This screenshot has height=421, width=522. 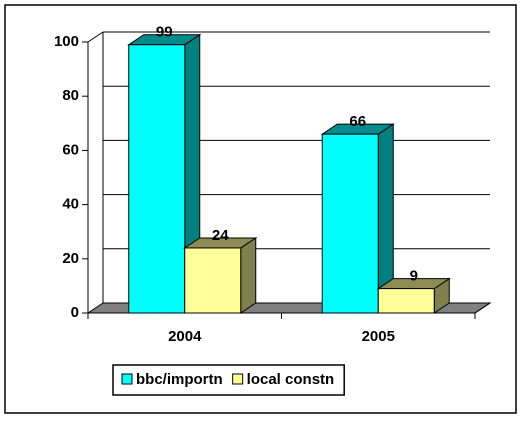 What do you see at coordinates (179, 379) in the screenshot?
I see `legend-label: bbc/importn` at bounding box center [179, 379].